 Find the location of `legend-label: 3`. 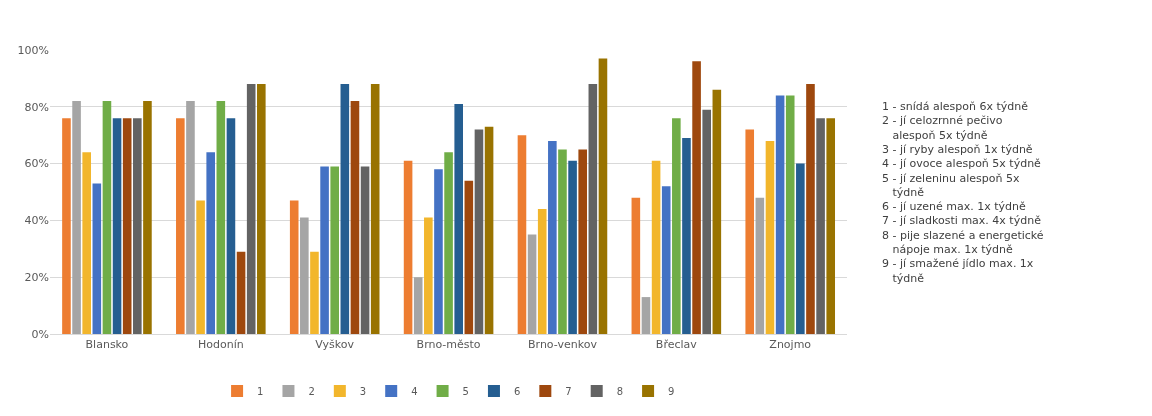

legend-label: 3 is located at coordinates (363, 391).